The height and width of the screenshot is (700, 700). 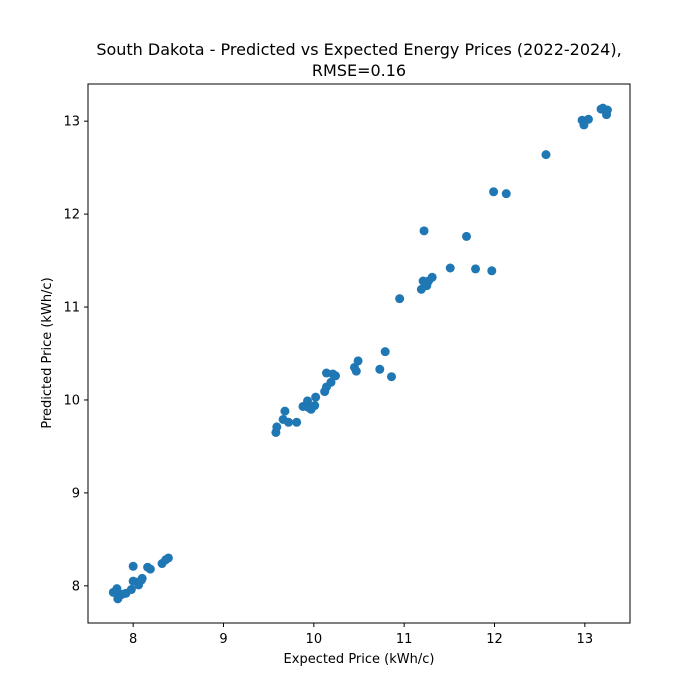 What do you see at coordinates (76, 586) in the screenshot?
I see `y-tick-label: 8` at bounding box center [76, 586].